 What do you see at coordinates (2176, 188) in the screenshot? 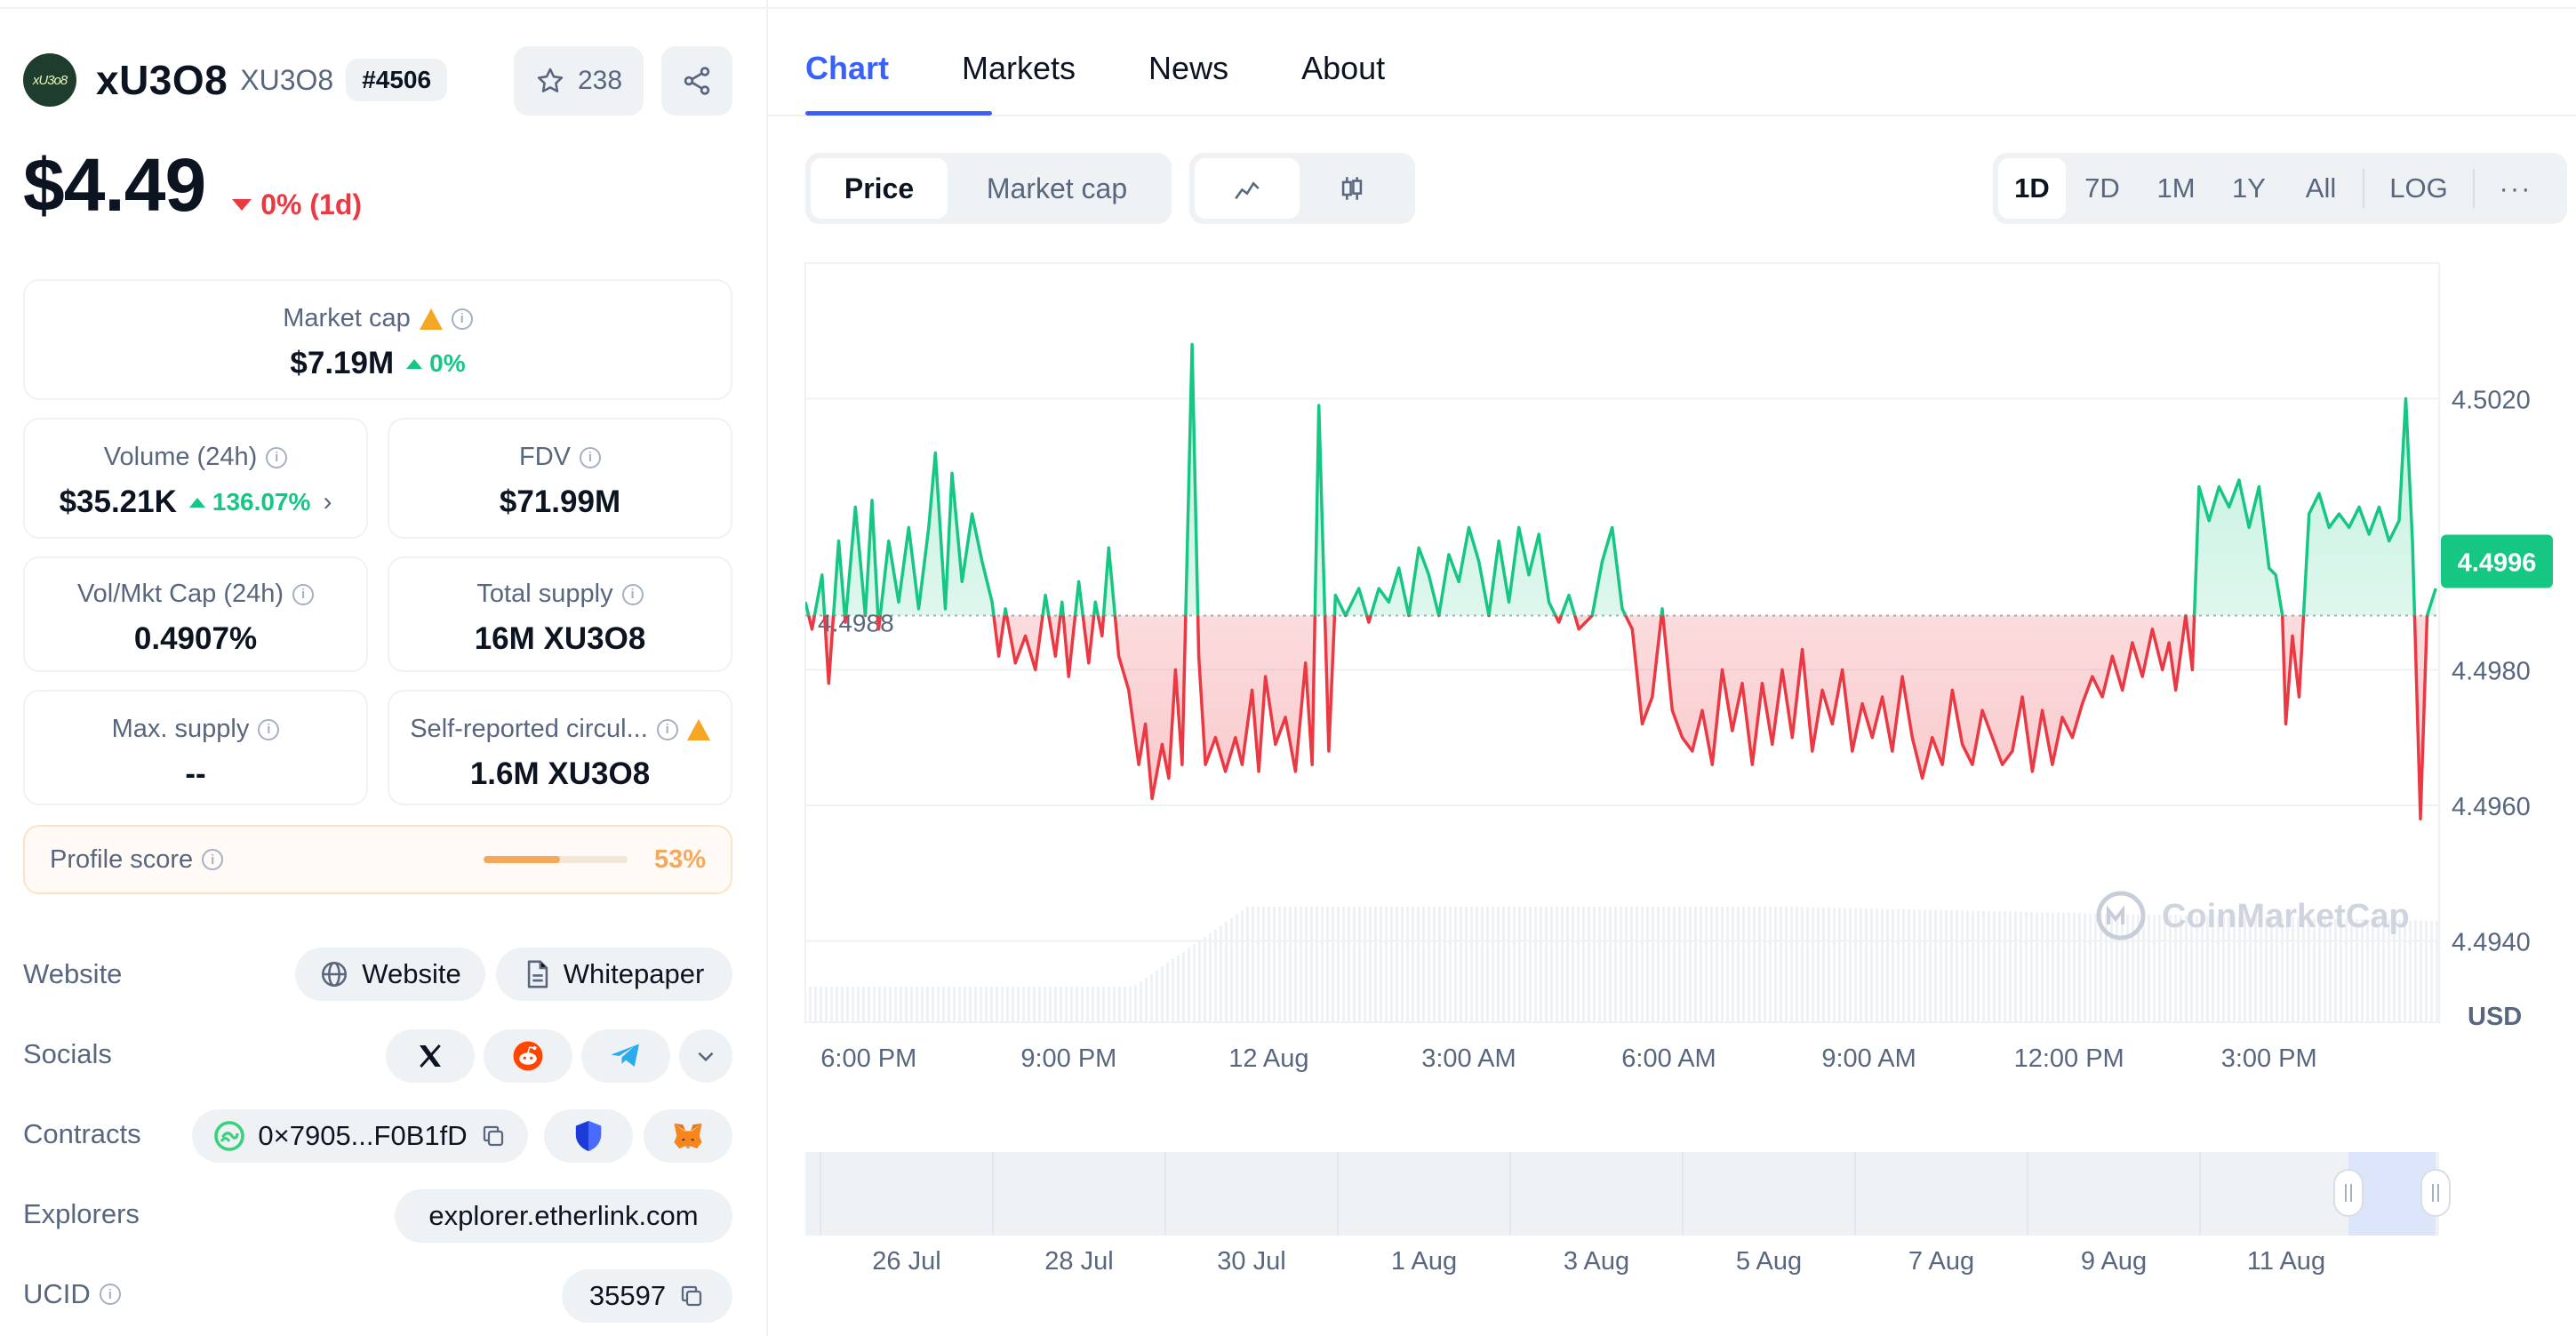
I see `range-1m: 1M` at bounding box center [2176, 188].